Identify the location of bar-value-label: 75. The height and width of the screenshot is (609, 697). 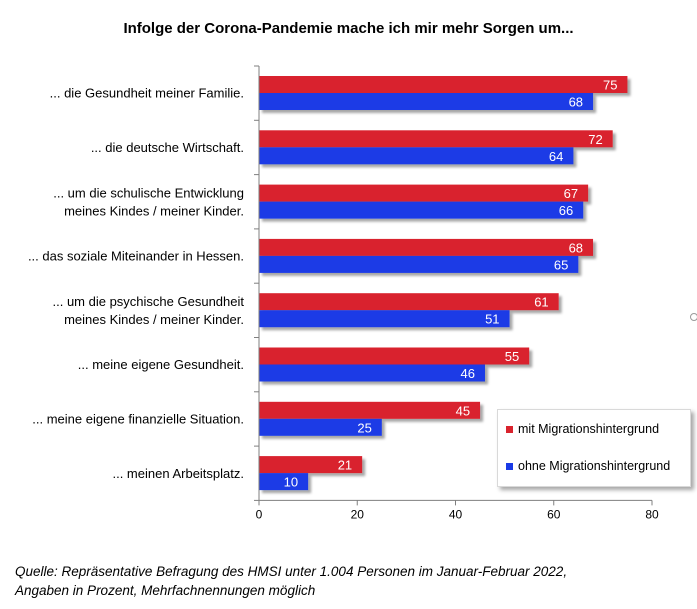
(610, 85).